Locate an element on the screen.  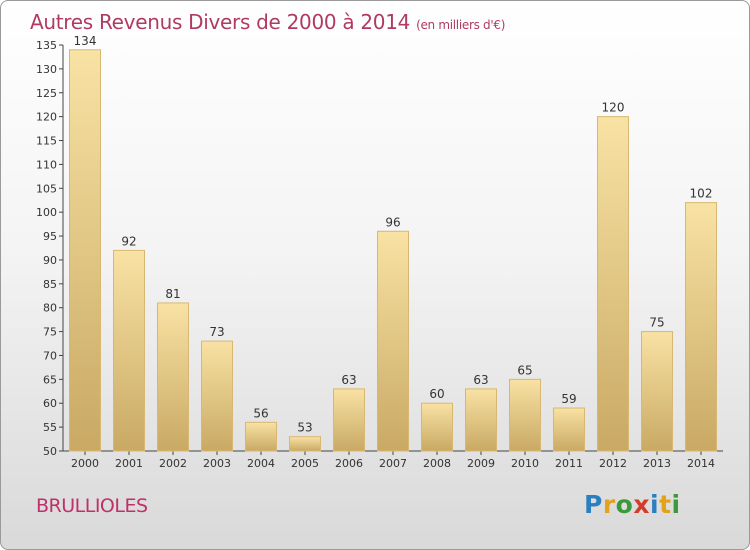
bar-2008 is located at coordinates (437, 427).